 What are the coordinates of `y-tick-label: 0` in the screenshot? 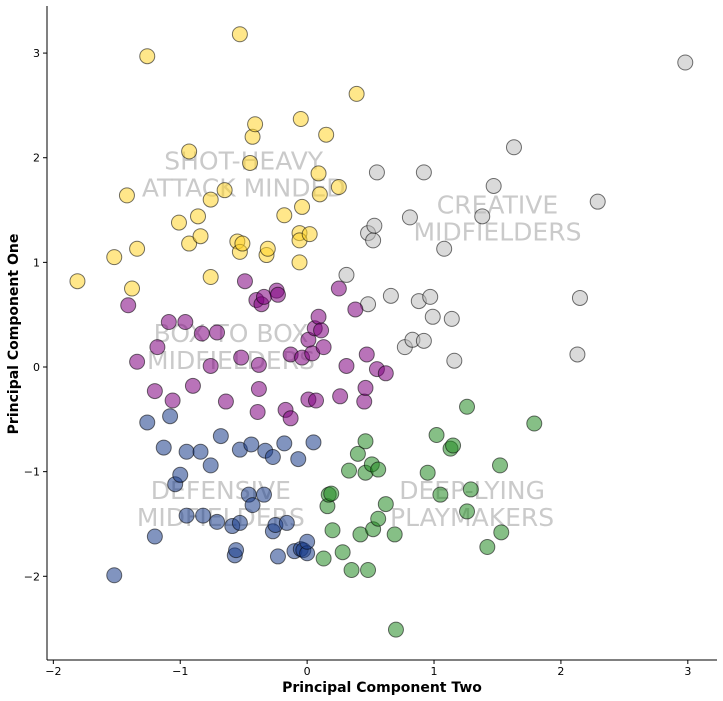 It's located at (36, 367).